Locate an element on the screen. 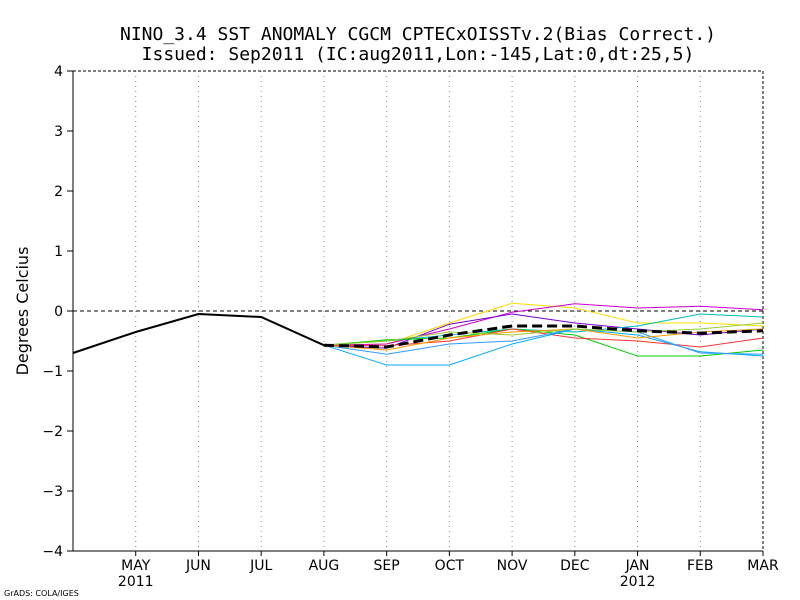 The image size is (800, 600). x-tick-label-sep: SEP is located at coordinates (387, 566).